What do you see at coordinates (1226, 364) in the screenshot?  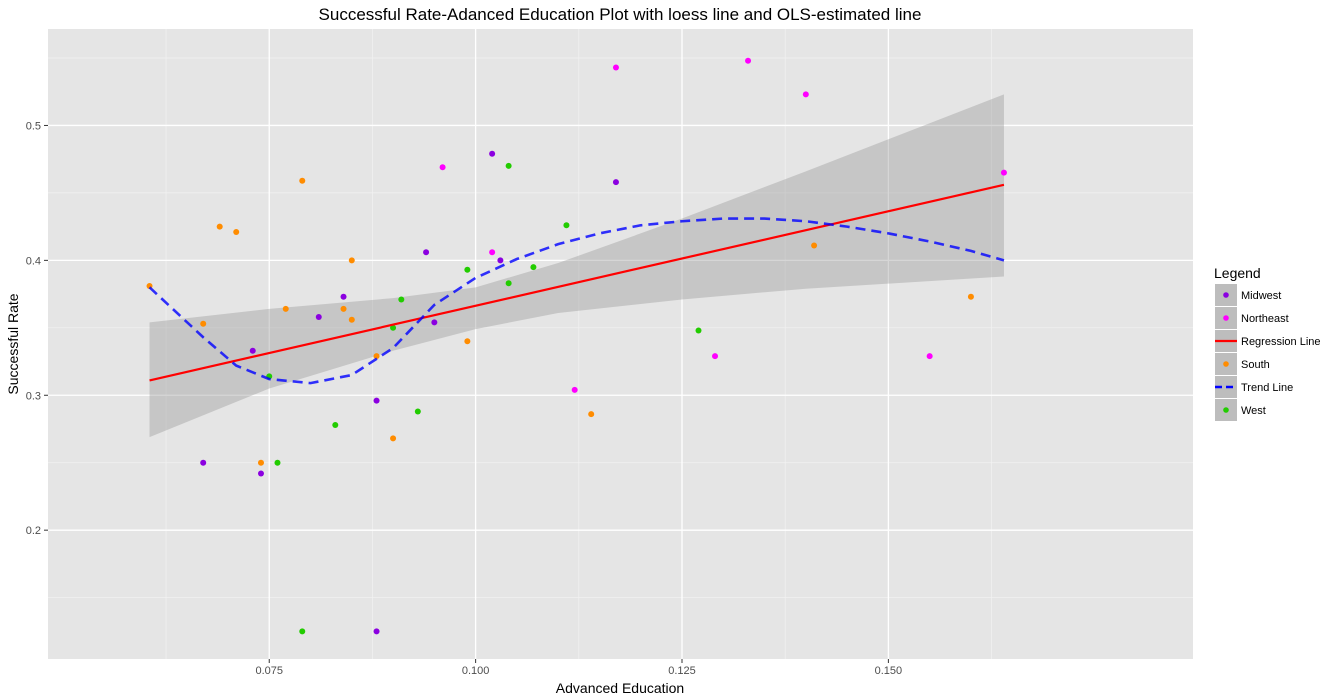 I see `legend-swatch-south` at bounding box center [1226, 364].